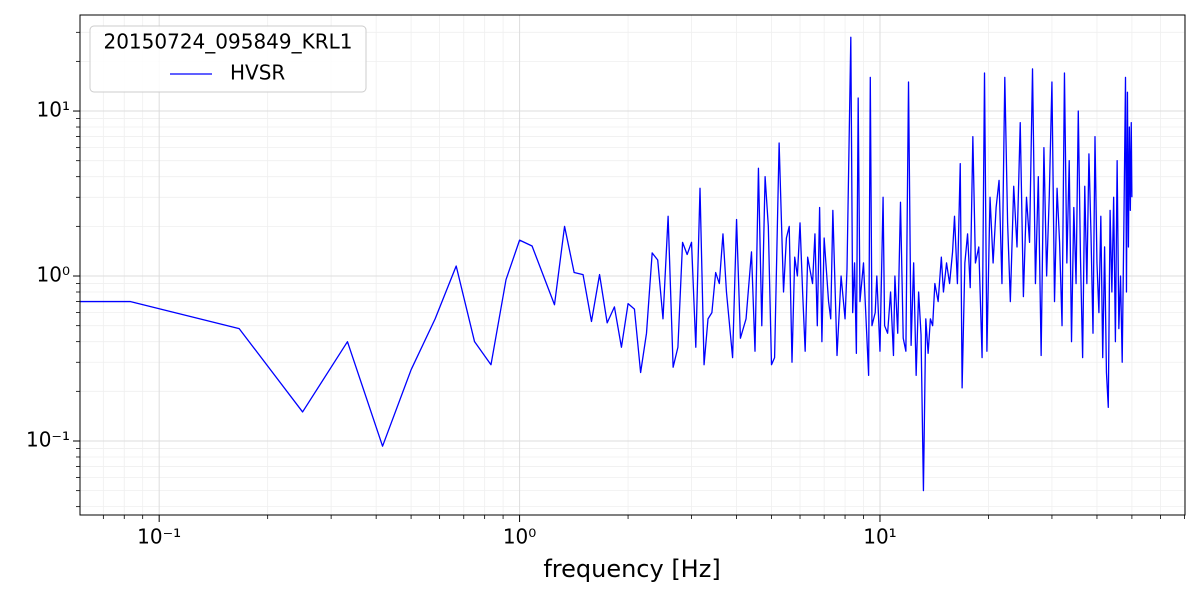 Image resolution: width=1200 pixels, height=600 pixels. Describe the element at coordinates (227, 42) in the screenshot. I see `legend-title: 20150724_095849_KRL1` at that location.